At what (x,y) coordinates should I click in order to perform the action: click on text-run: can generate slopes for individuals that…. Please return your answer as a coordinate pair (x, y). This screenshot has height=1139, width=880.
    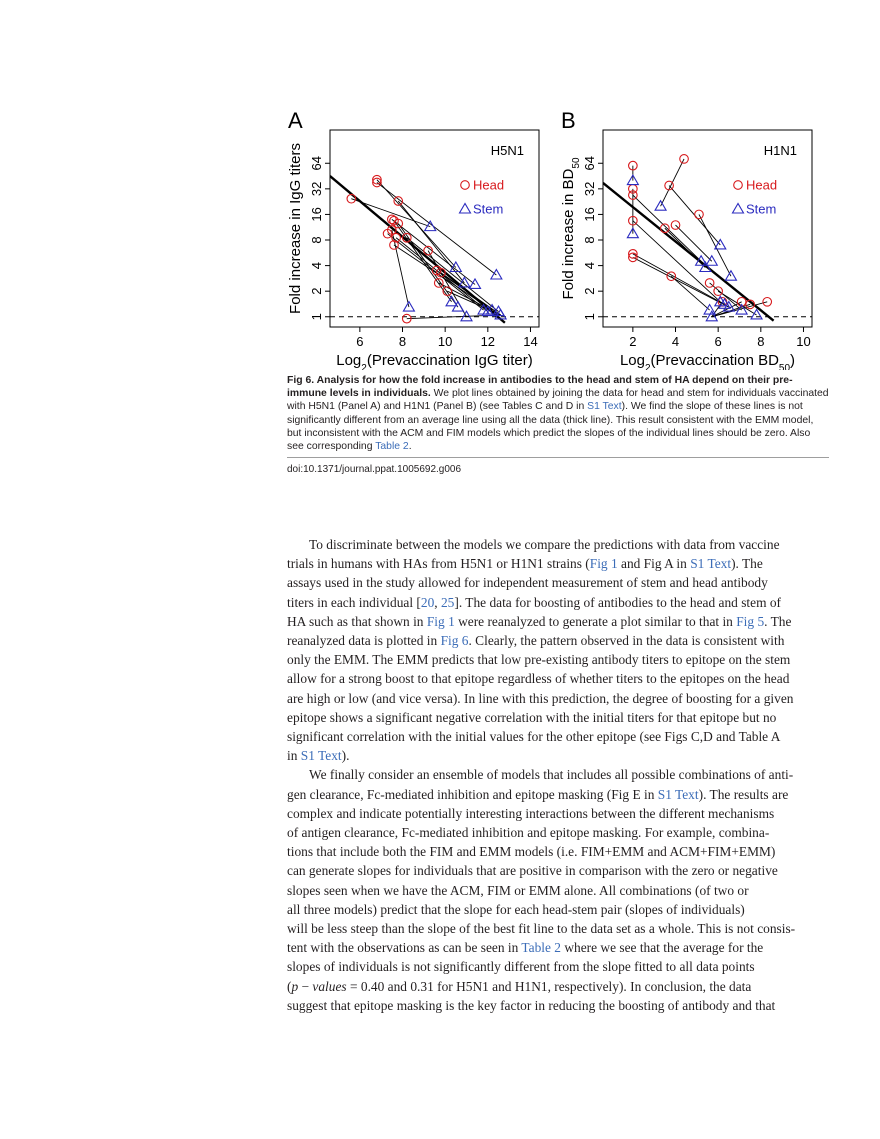
    Looking at the image, I should click on (532, 871).